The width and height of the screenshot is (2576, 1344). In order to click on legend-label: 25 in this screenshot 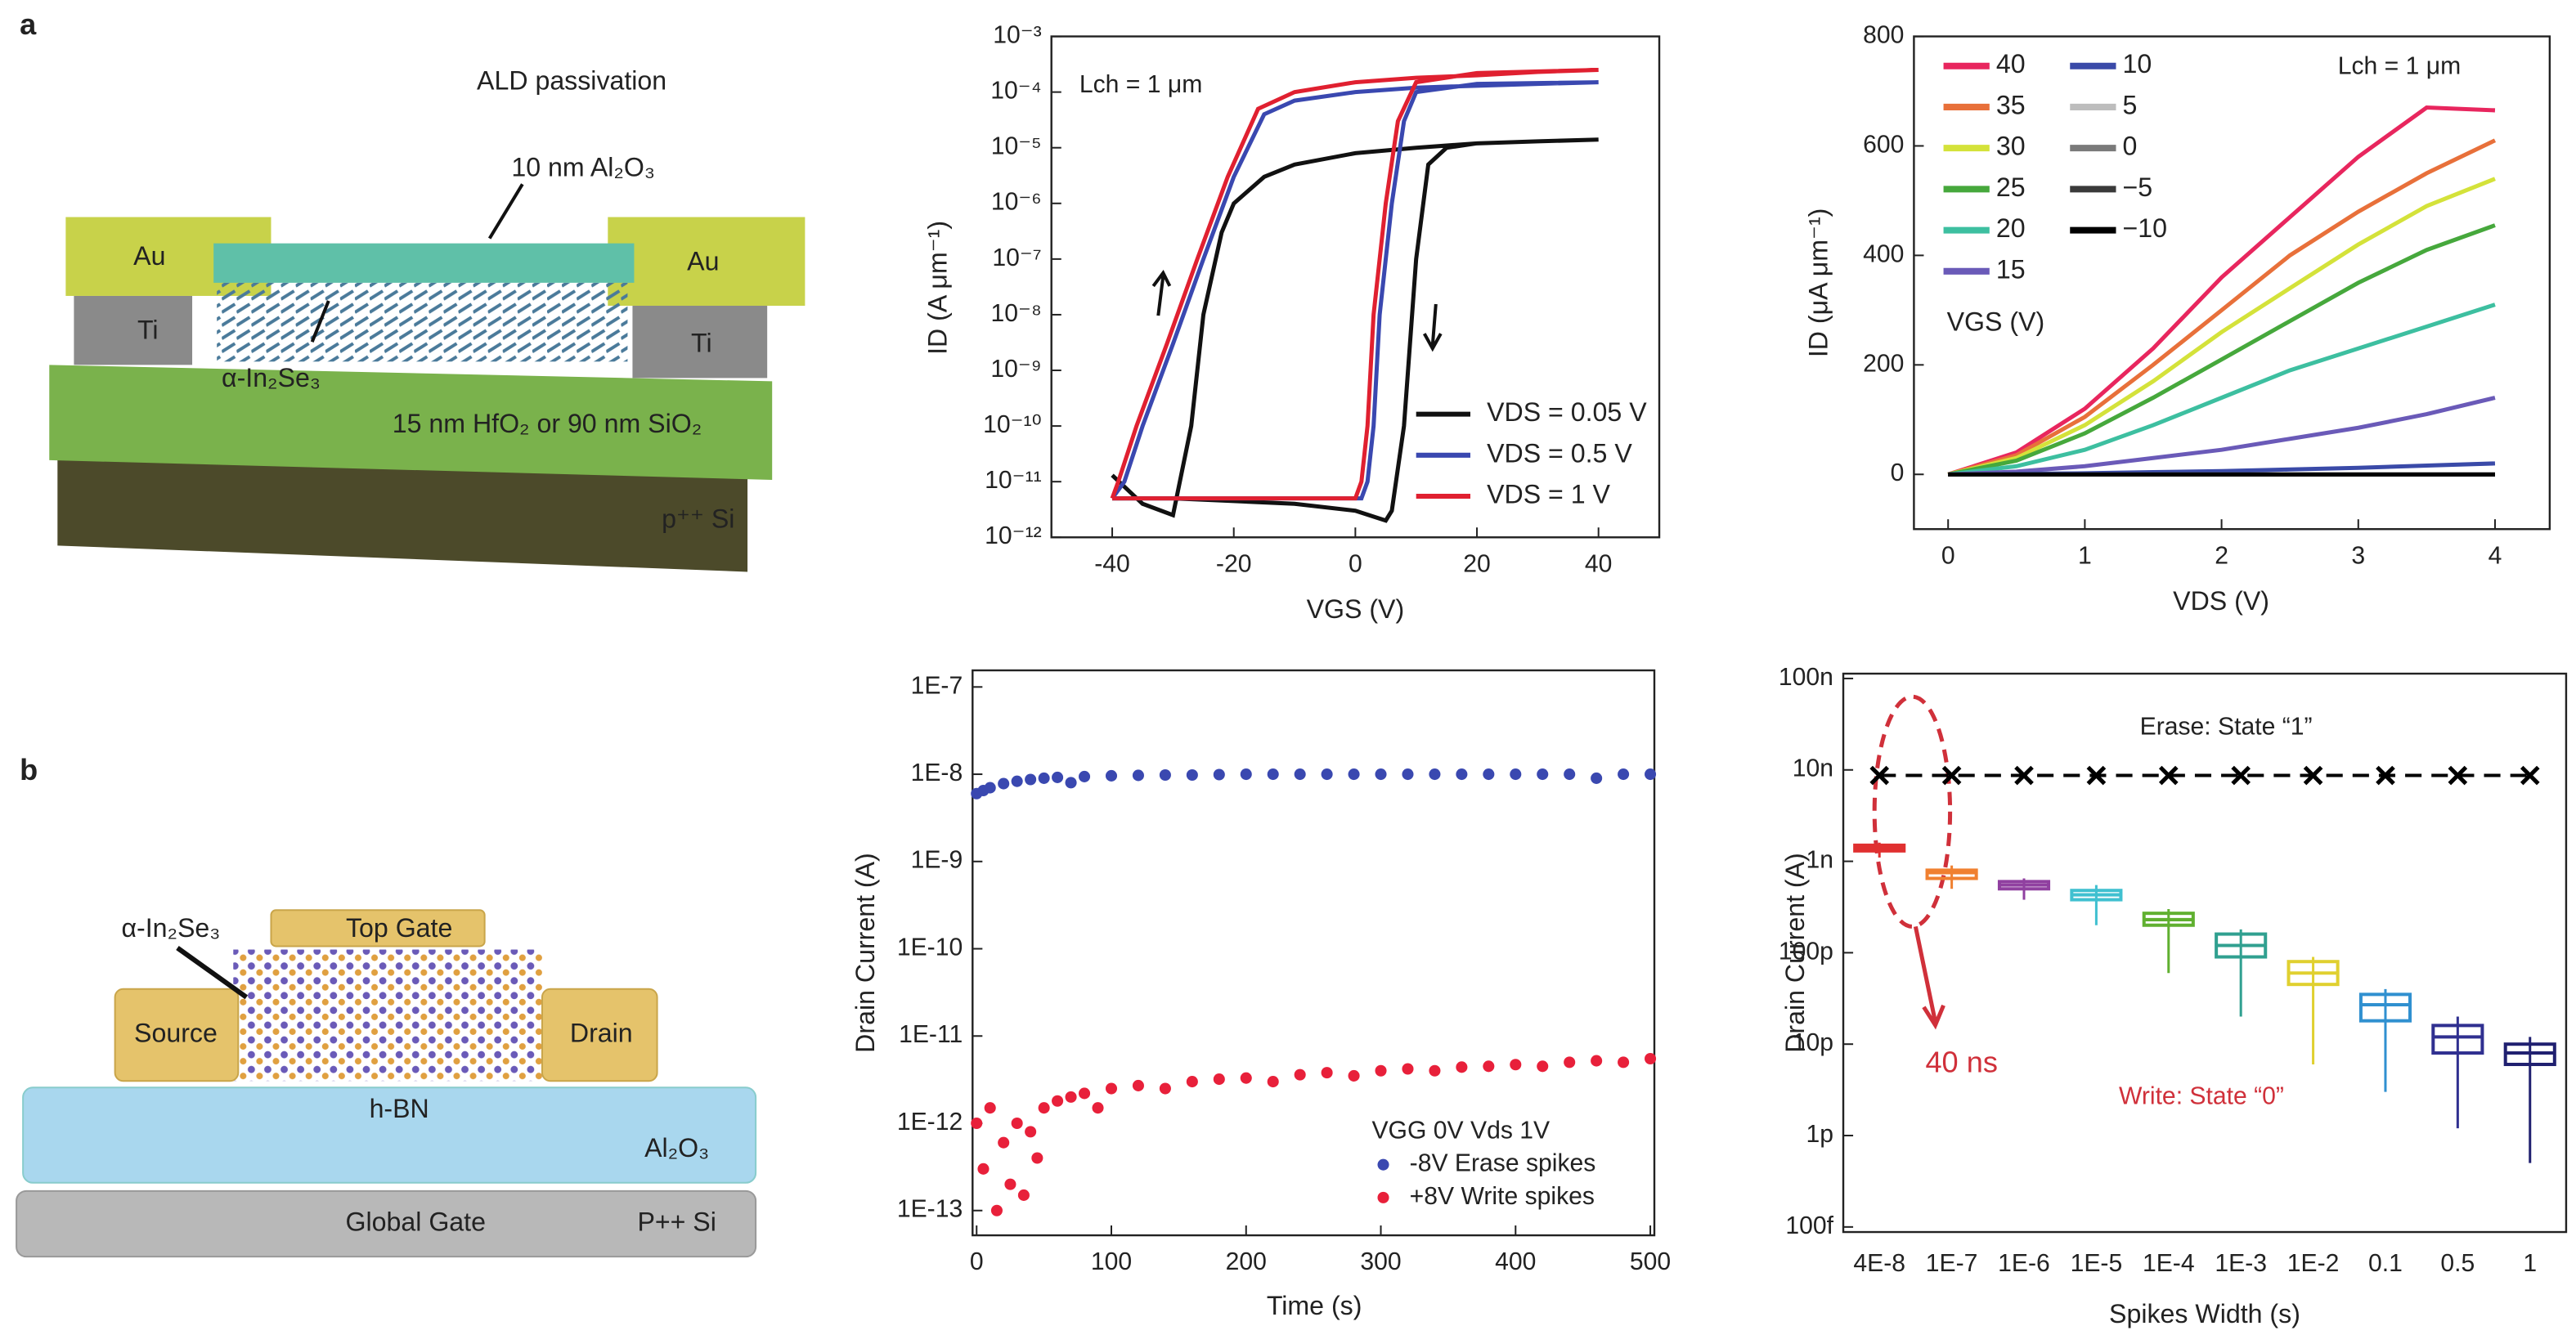, I will do `click(2011, 187)`.